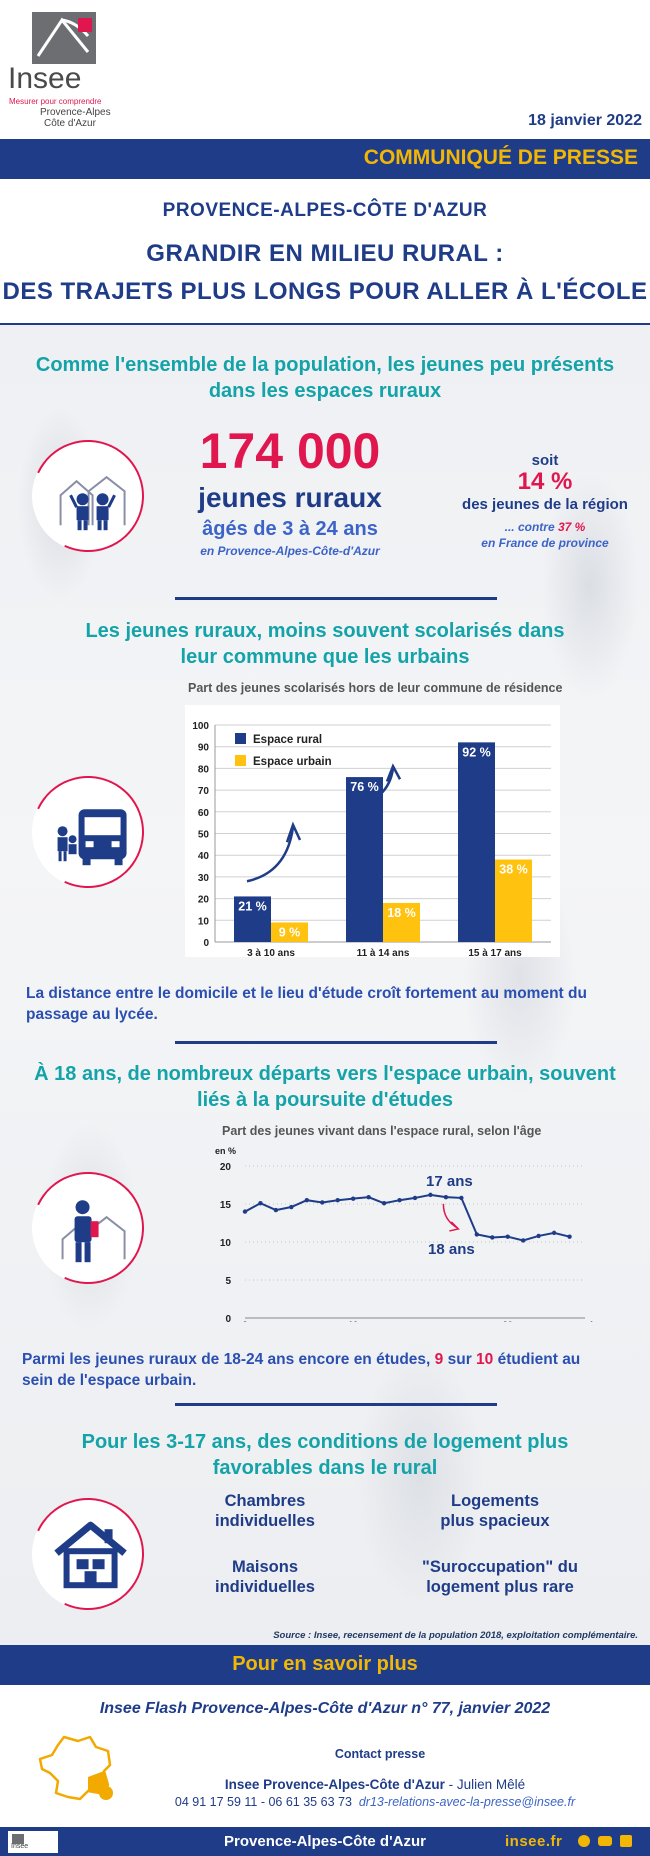  What do you see at coordinates (206, 943) in the screenshot?
I see `bar-y-tick-label: 0` at bounding box center [206, 943].